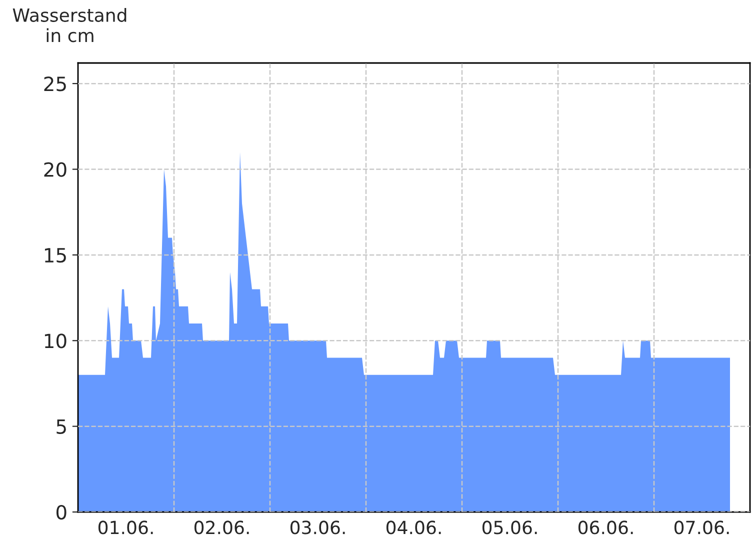 The image size is (756, 546). What do you see at coordinates (61, 512) in the screenshot?
I see `y-tick-label: 0` at bounding box center [61, 512].